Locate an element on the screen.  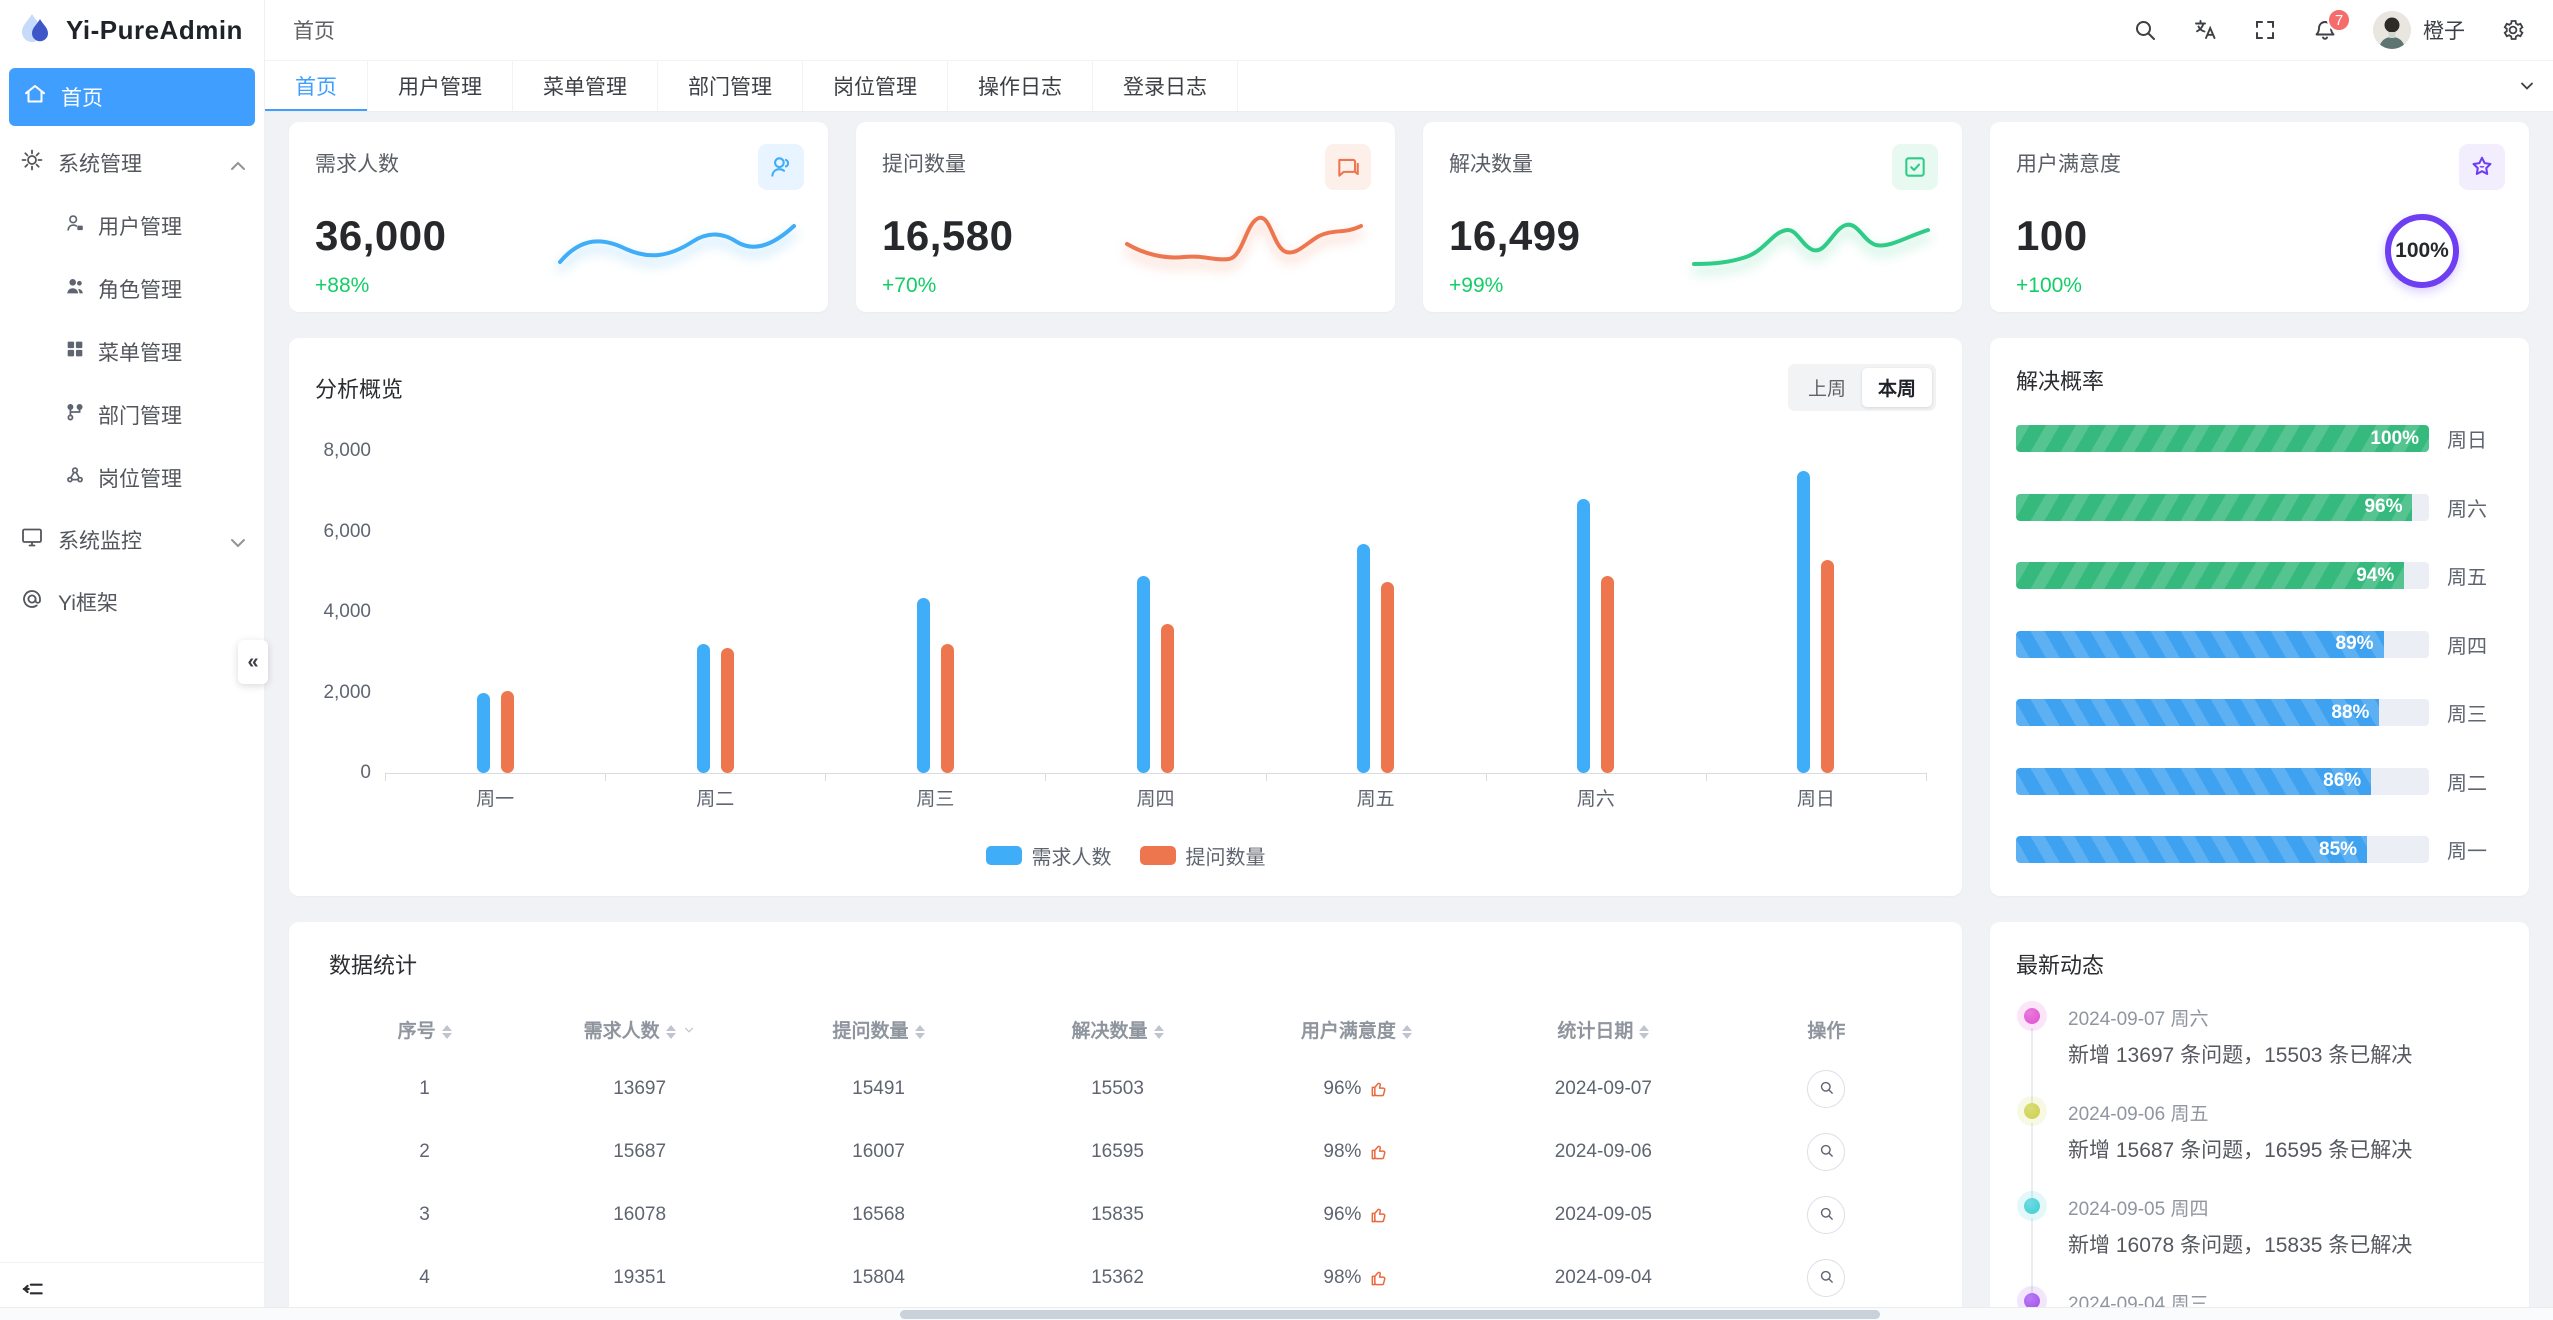
stat-card-satisfaction: 用户满意度 100 +100% 100% is located at coordinates (2259, 217).